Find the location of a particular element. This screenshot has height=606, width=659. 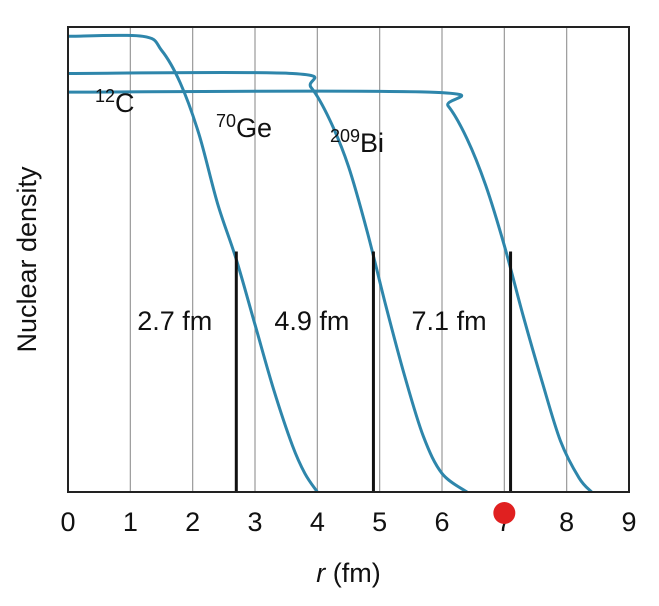

radius-label-c: 2.7 fm is located at coordinates (174, 321).